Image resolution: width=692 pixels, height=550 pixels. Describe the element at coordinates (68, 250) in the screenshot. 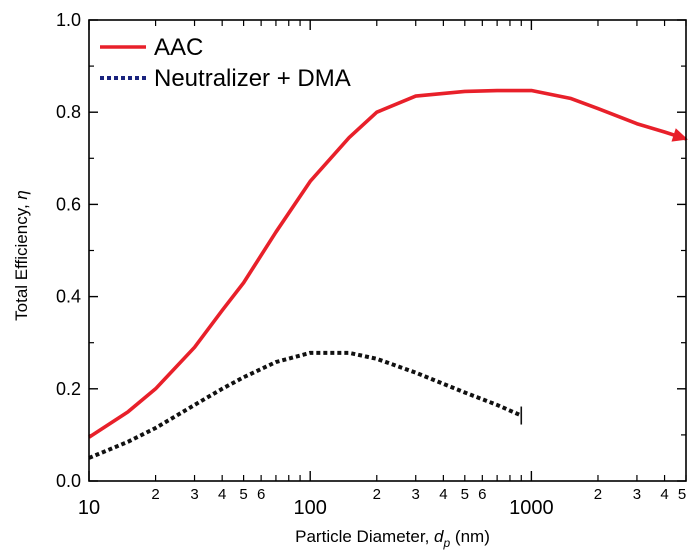

I see `y-tick-labels: 0.0 0.2 0.4 0.6 0.8 1.0` at that location.